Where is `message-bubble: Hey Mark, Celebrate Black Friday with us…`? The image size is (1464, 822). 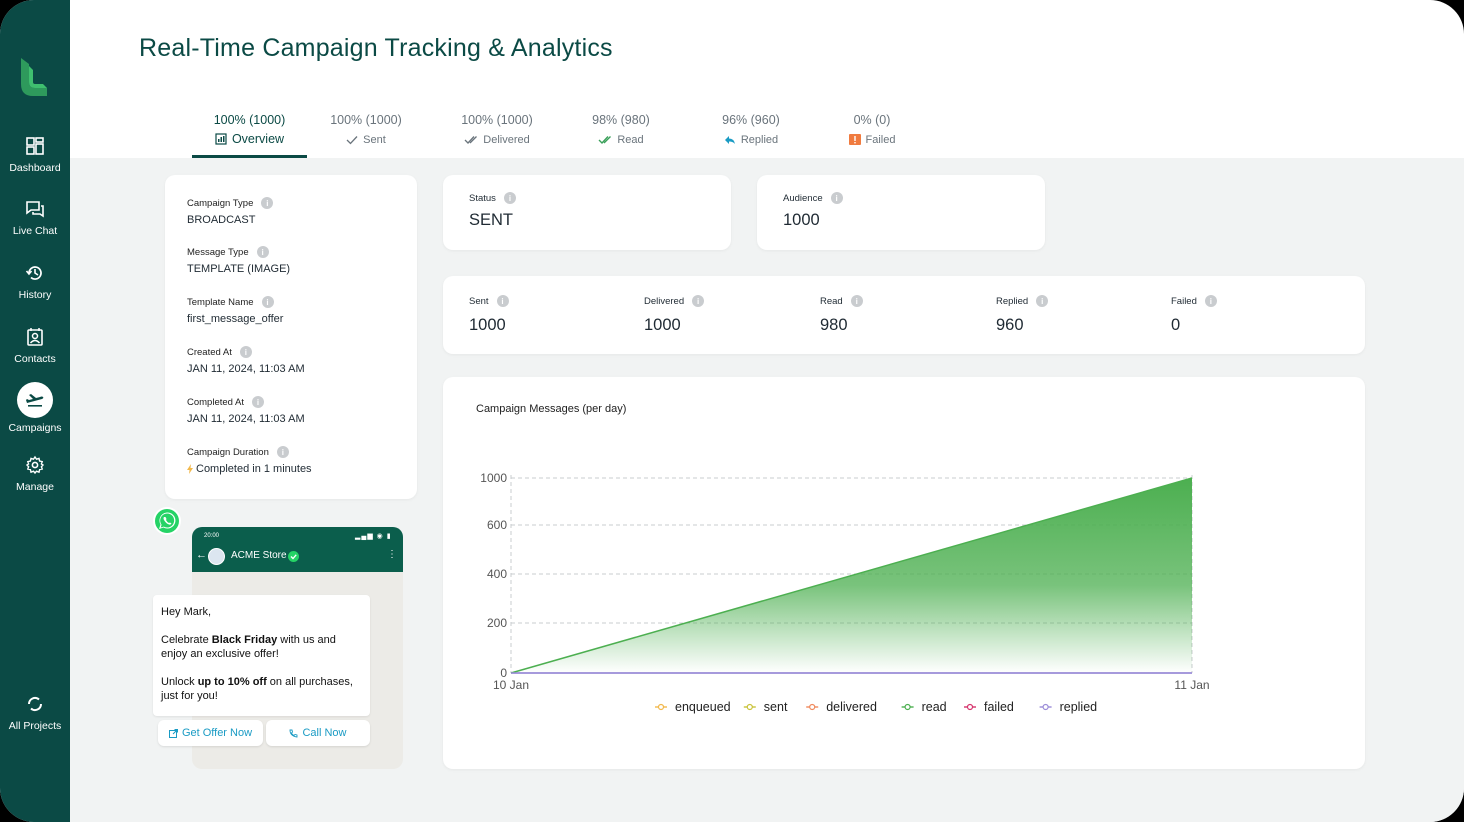 message-bubble: Hey Mark, Celebrate Black Friday with us… is located at coordinates (261, 655).